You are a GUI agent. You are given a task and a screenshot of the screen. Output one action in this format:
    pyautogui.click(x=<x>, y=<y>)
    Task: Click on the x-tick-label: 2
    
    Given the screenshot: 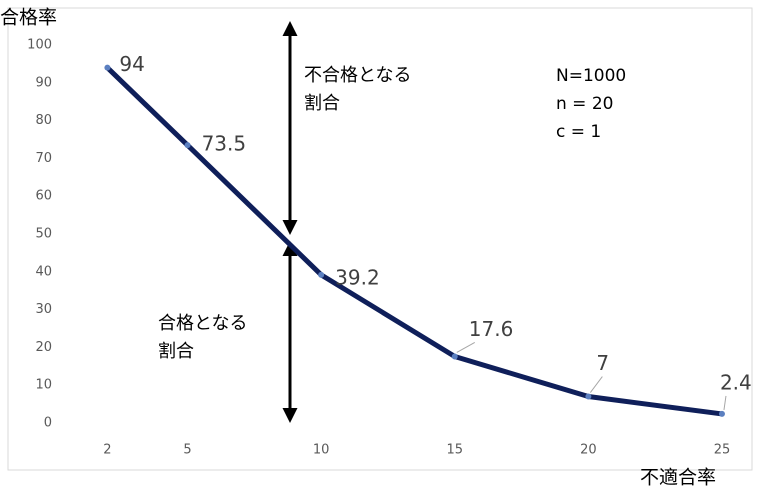 What is the action you would take?
    pyautogui.click(x=107, y=450)
    